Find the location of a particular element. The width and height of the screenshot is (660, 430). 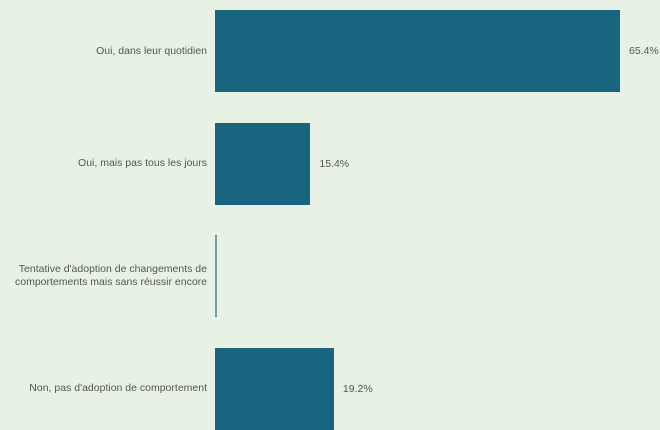

category-text: Oui, dans leur quotidien is located at coordinates (151, 50).